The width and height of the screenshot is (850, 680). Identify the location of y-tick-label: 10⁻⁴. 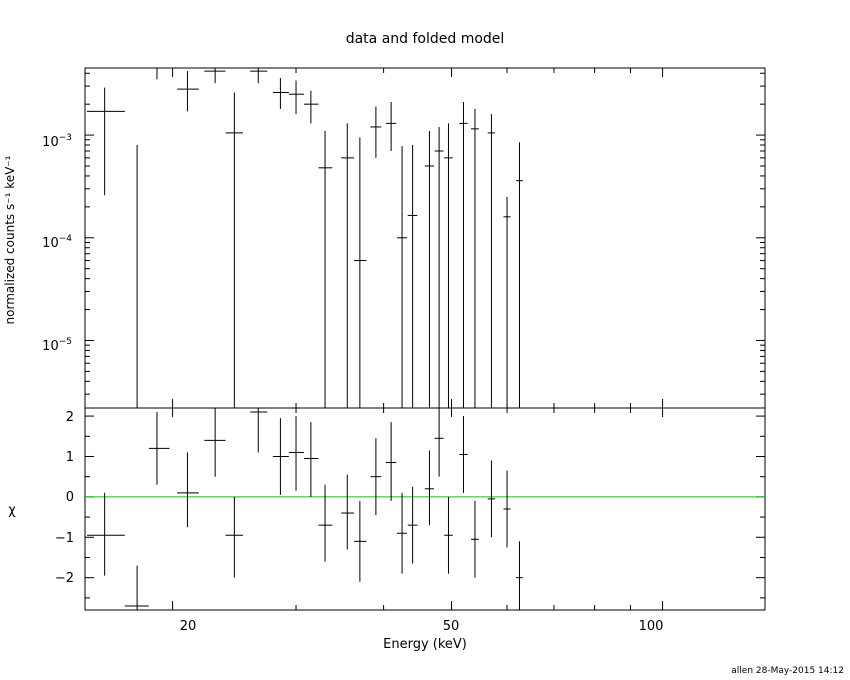
(57, 242).